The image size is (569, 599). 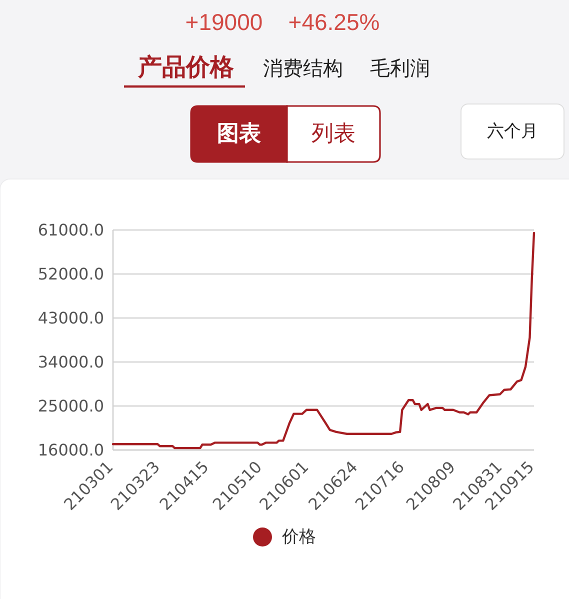 I want to click on tab-label: 消费结构, so click(x=303, y=68).